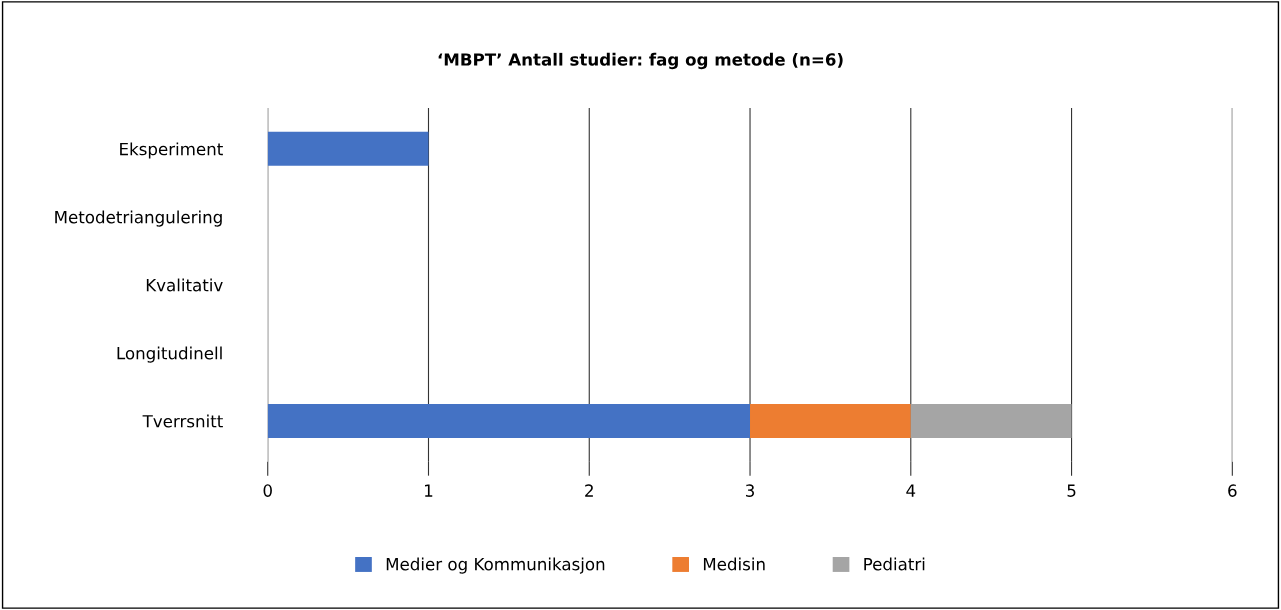  Describe the element at coordinates (182, 421) in the screenshot. I see `y-tick-label: Tverrsnitt` at that location.